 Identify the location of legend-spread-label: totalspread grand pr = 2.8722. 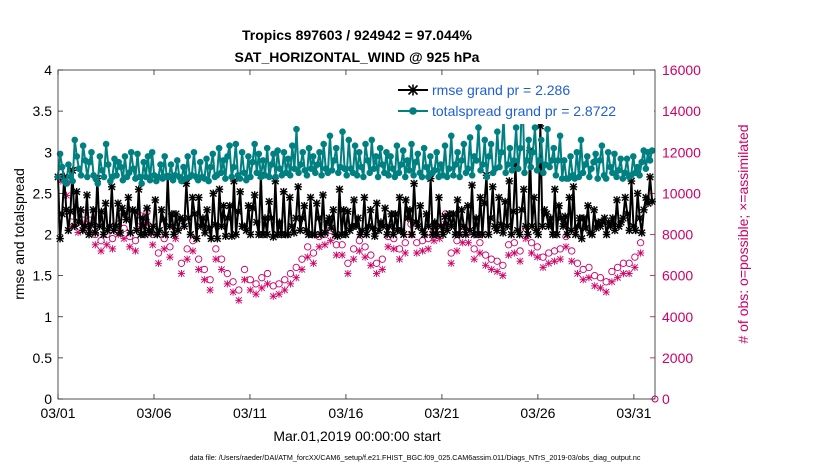
(524, 111).